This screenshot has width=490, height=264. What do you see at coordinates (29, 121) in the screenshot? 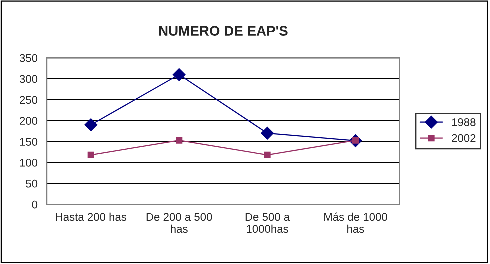
I see `y-tick-label: 200` at bounding box center [29, 121].